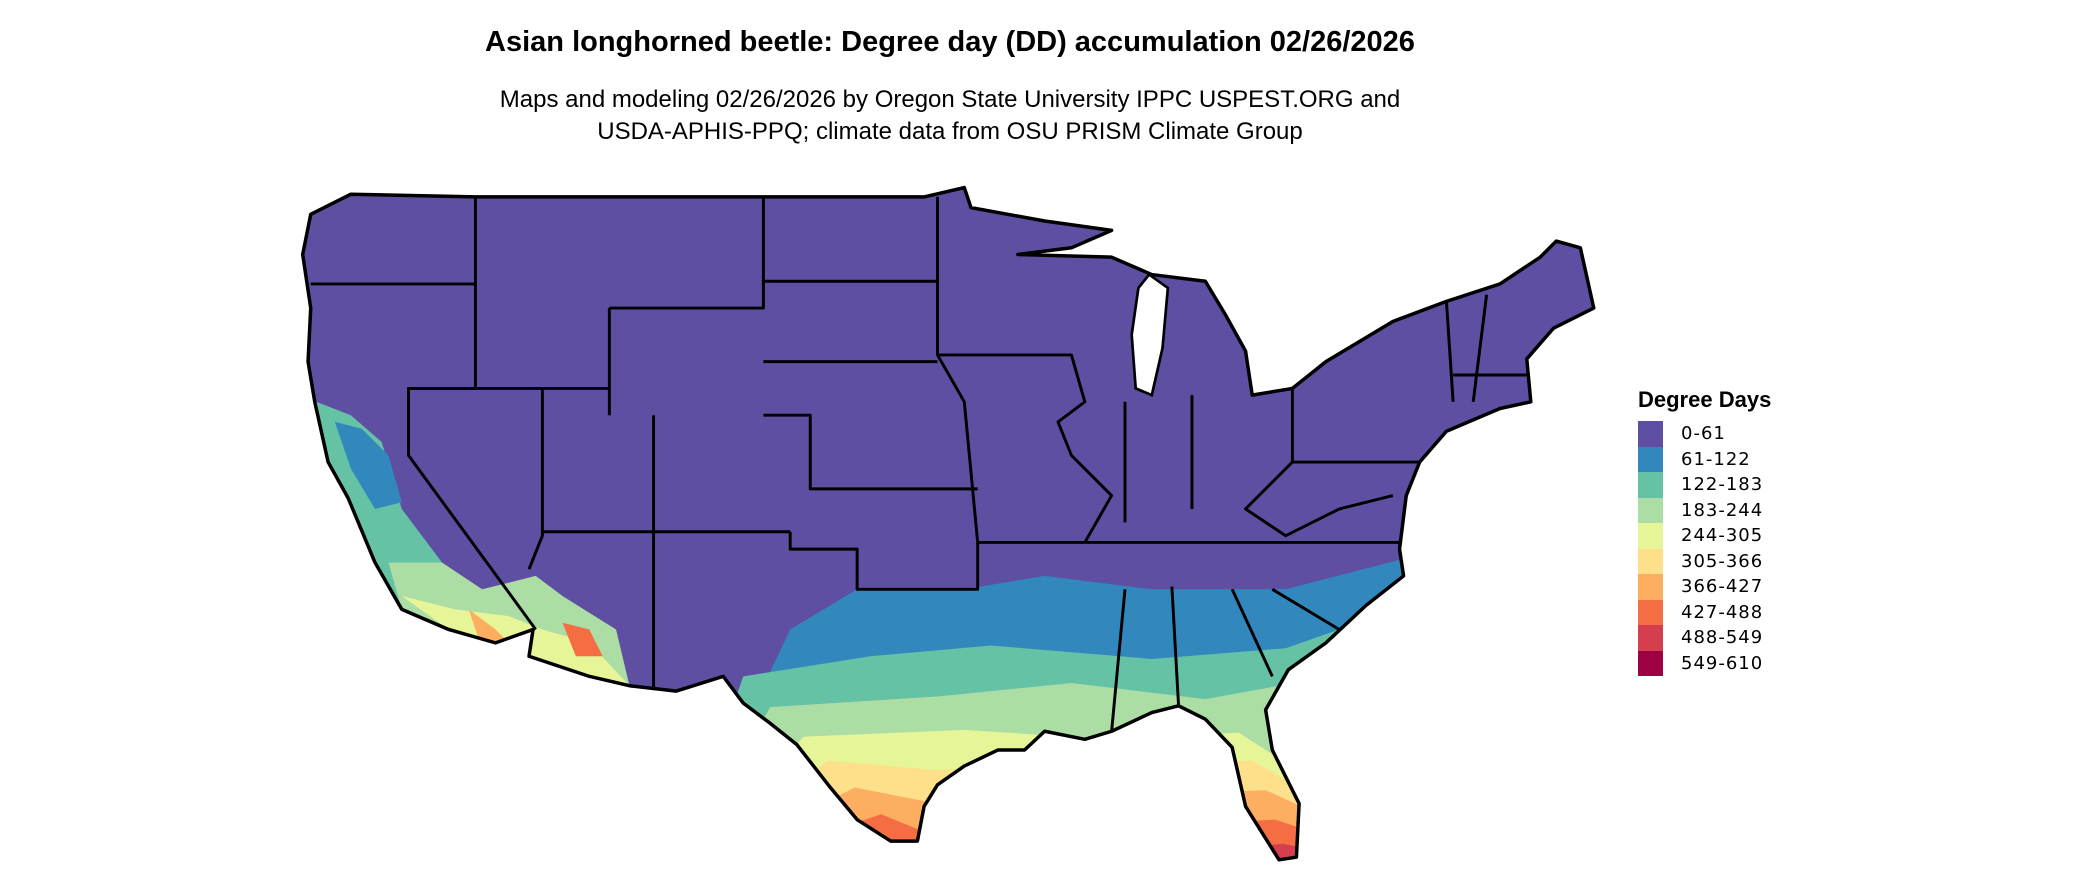  What do you see at coordinates (1722, 510) in the screenshot?
I see `legend-label: 183-244` at bounding box center [1722, 510].